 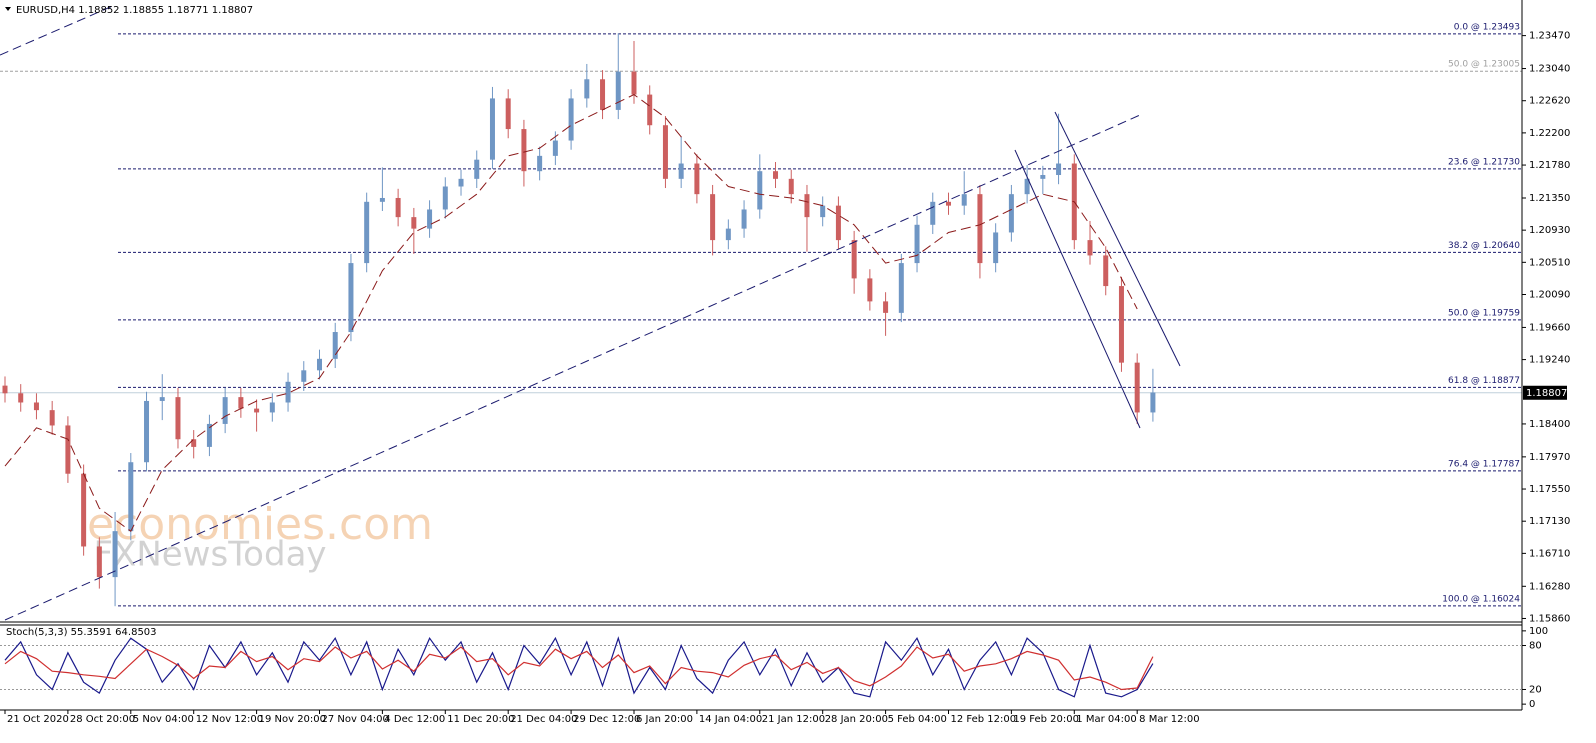 What do you see at coordinates (1549, 586) in the screenshot?
I see `y-tick-label: 1.16280` at bounding box center [1549, 586].